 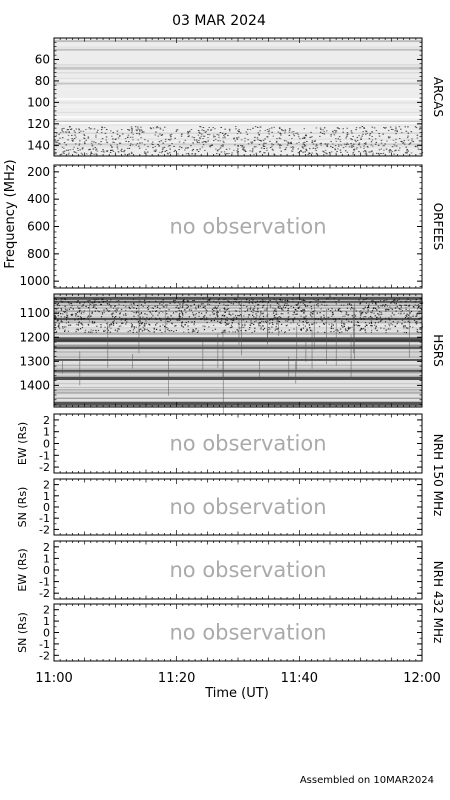 I want to click on axis-label-nrh150-sn: SN (Rs), so click(x=22, y=507).